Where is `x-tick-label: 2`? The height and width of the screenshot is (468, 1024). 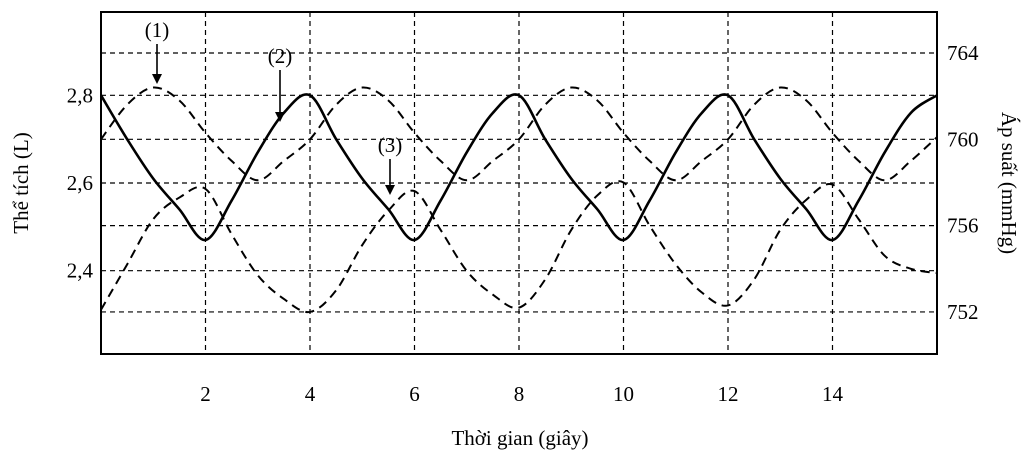 x-tick-label: 2 is located at coordinates (205, 394).